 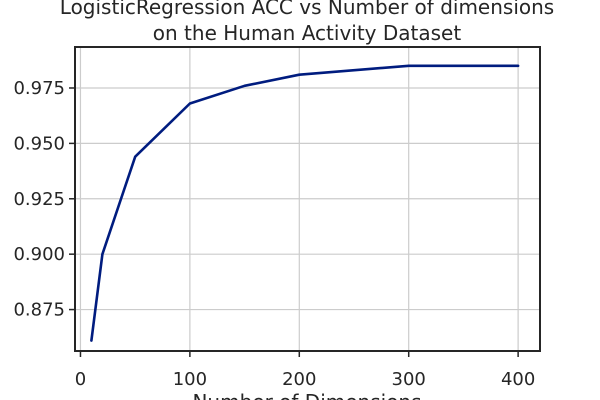 What do you see at coordinates (39, 88) in the screenshot?
I see `y-tick-label: 0.975` at bounding box center [39, 88].